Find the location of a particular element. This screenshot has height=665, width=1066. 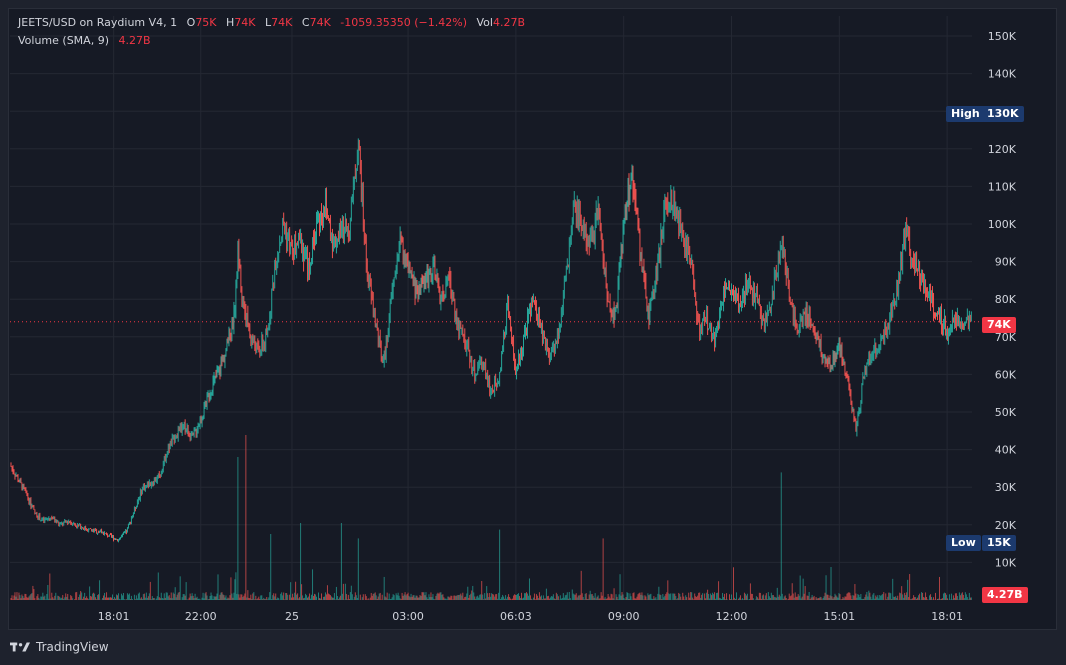

y-tick-label: 50K is located at coordinates (1006, 412).